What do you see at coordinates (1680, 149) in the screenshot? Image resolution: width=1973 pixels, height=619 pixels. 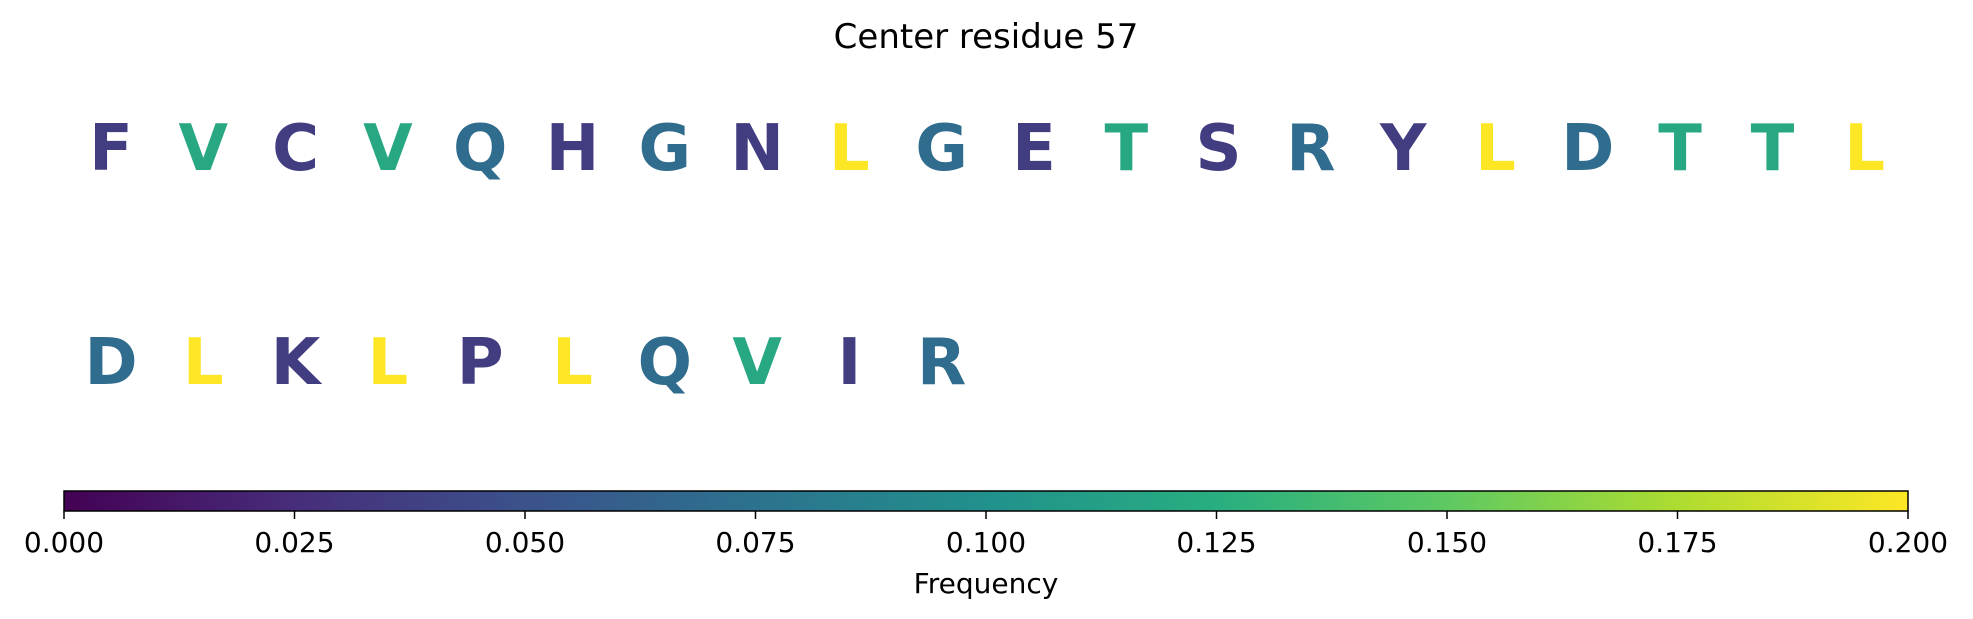 I see `residue-18: T` at bounding box center [1680, 149].